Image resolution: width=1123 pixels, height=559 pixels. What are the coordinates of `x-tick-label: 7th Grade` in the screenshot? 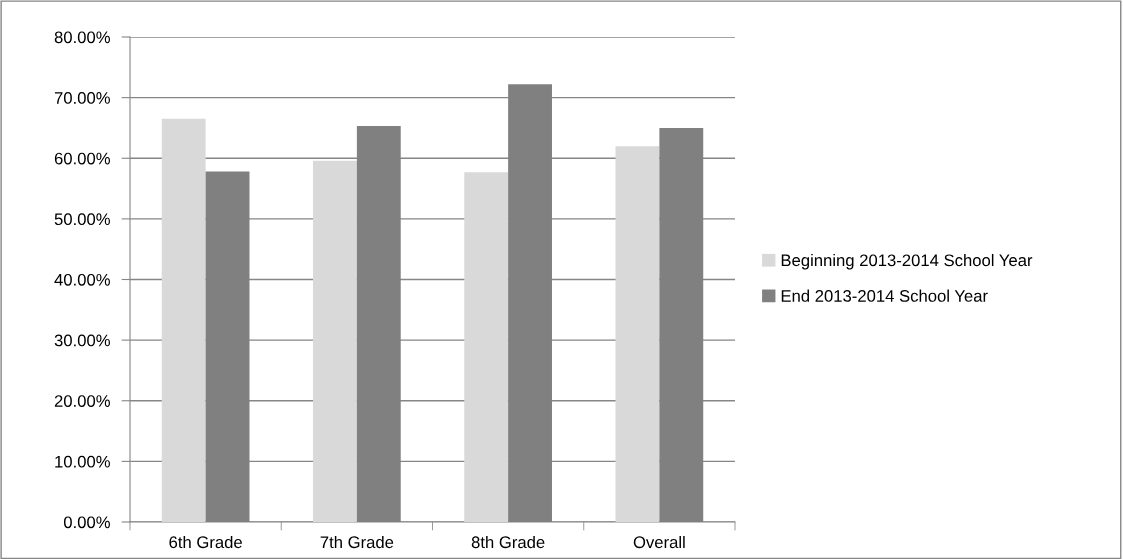 It's located at (357, 542).